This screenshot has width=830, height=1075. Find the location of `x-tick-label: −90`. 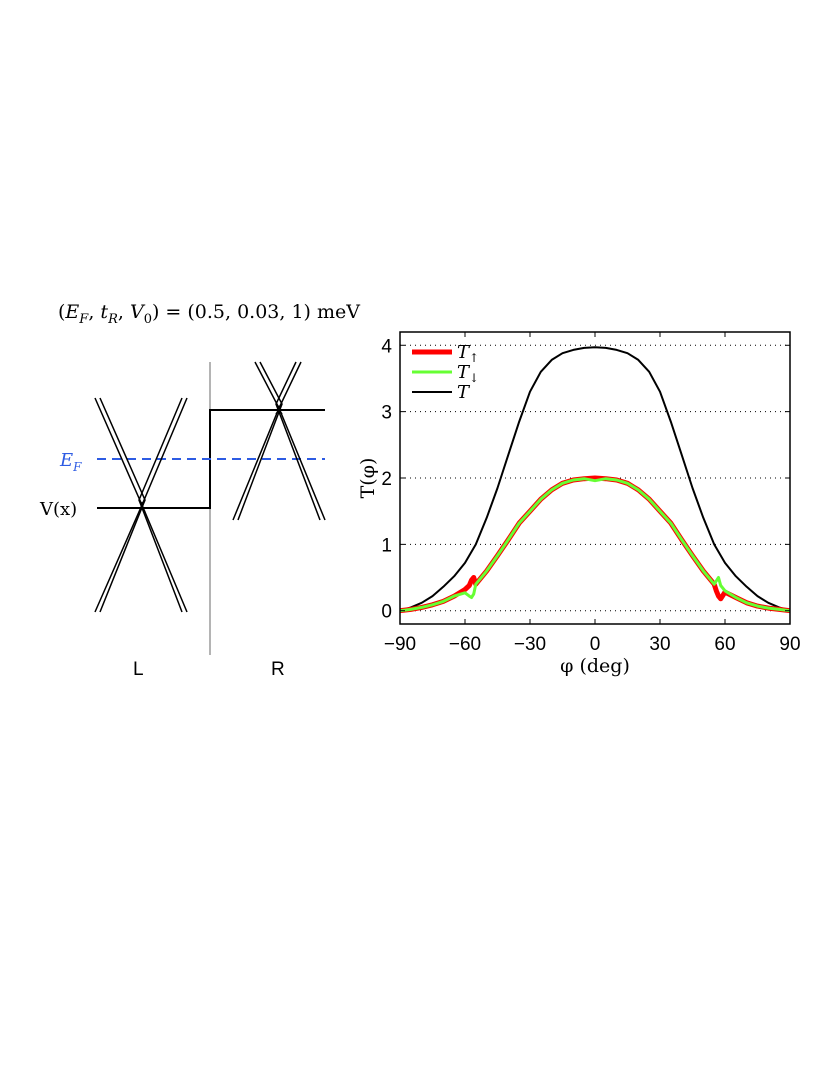

x-tick-label: −90 is located at coordinates (400, 644).